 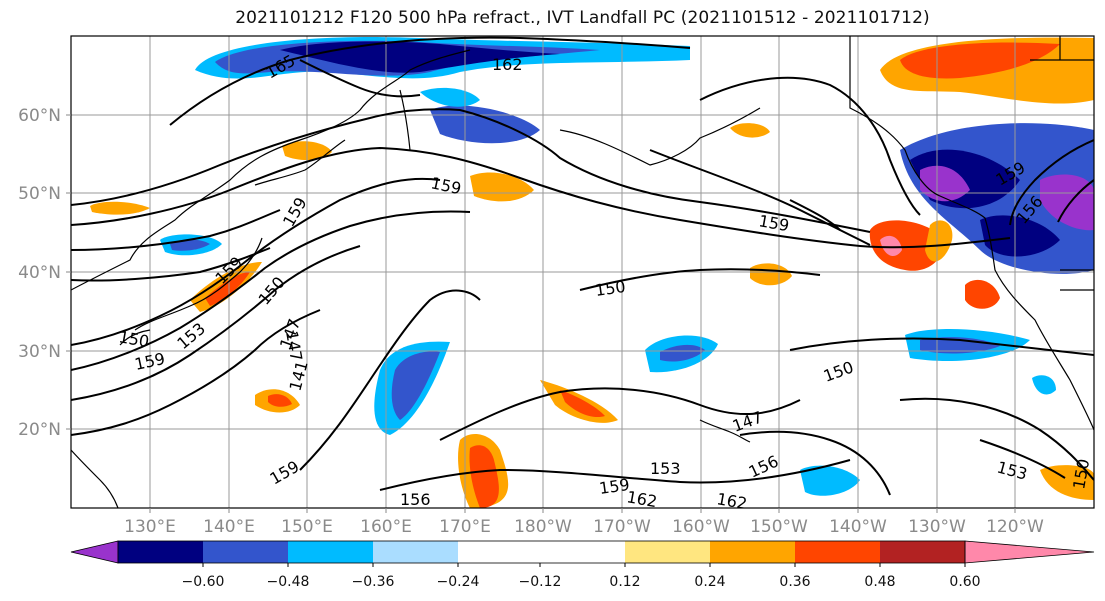 I want to click on colorbar-extend-left, so click(x=94, y=552).